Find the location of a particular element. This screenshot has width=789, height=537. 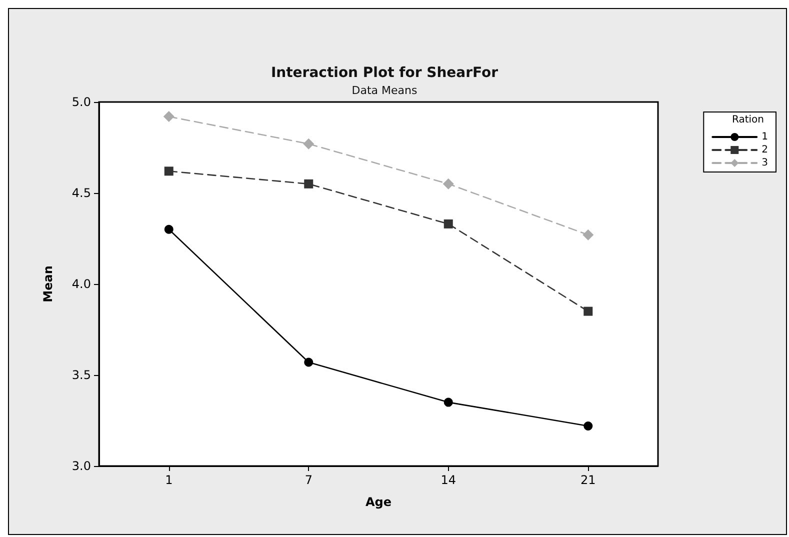

legend-label: 3 is located at coordinates (765, 163).